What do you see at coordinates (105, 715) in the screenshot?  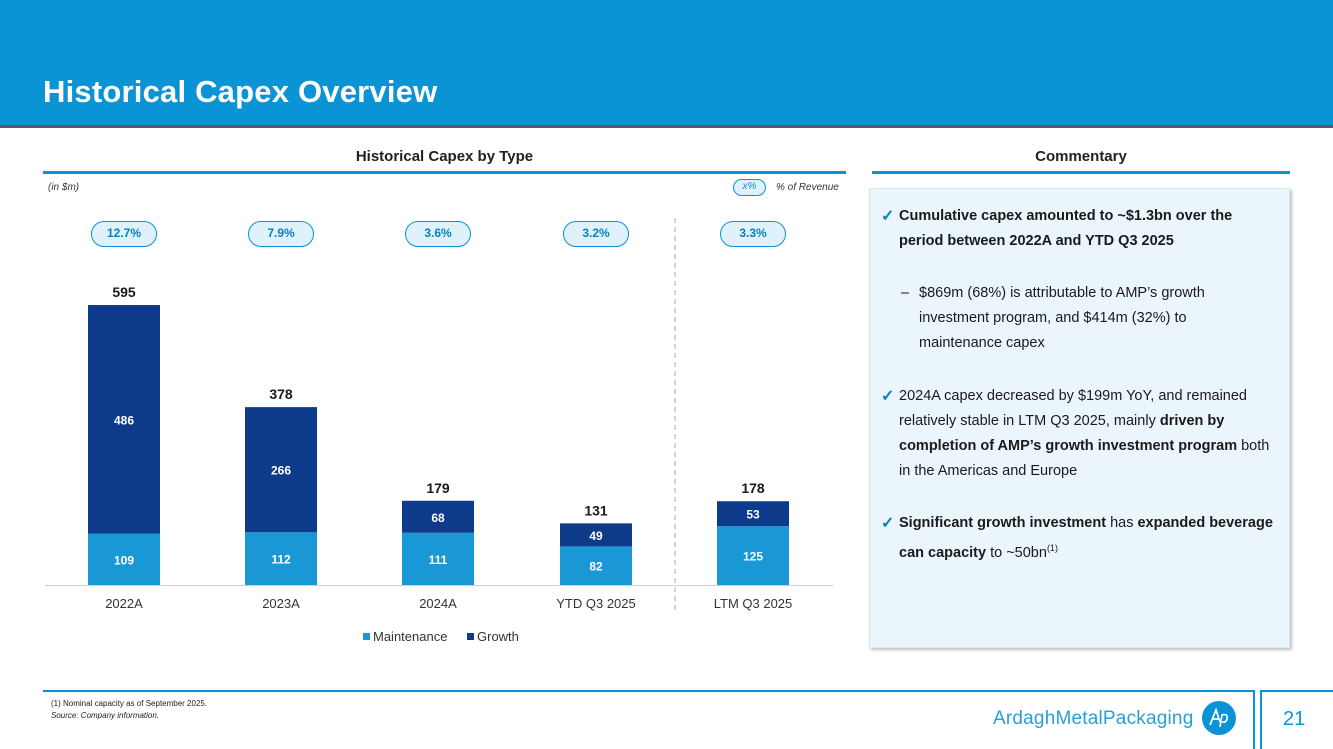 I see `source-note: Source: Company information.` at bounding box center [105, 715].